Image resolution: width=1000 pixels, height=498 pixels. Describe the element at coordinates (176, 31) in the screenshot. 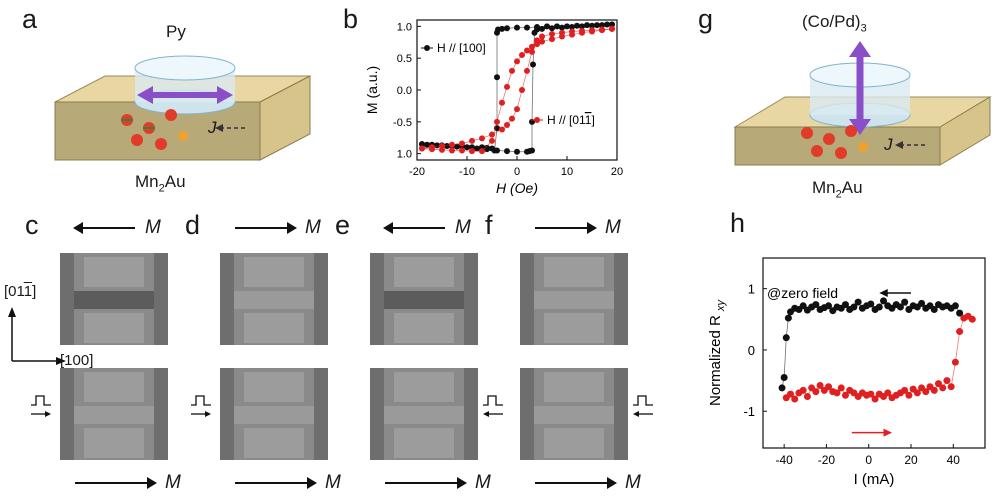

I see `py-label: Py` at that location.